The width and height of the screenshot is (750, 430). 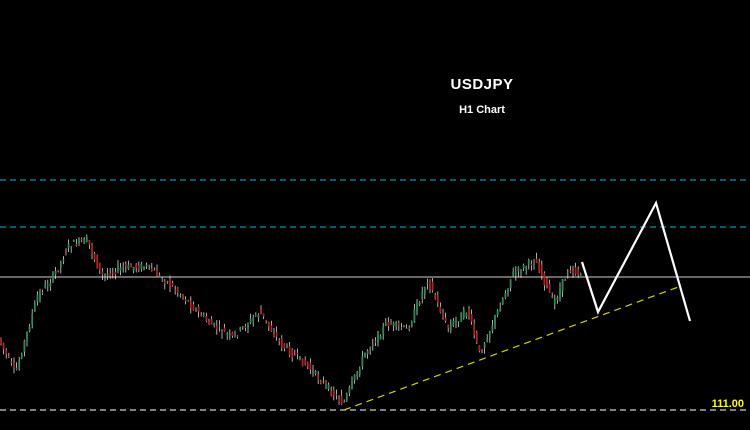 I want to click on projection-path, so click(x=636, y=261).